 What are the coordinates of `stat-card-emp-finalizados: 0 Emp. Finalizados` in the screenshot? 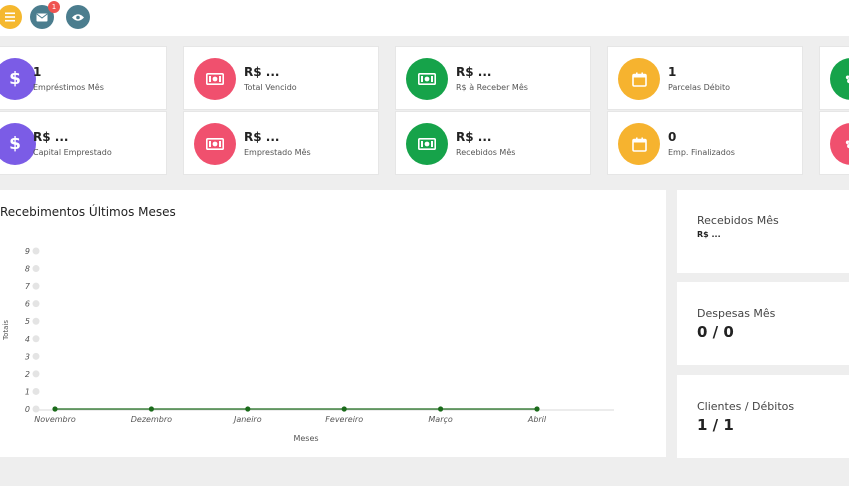 It's located at (705, 143).